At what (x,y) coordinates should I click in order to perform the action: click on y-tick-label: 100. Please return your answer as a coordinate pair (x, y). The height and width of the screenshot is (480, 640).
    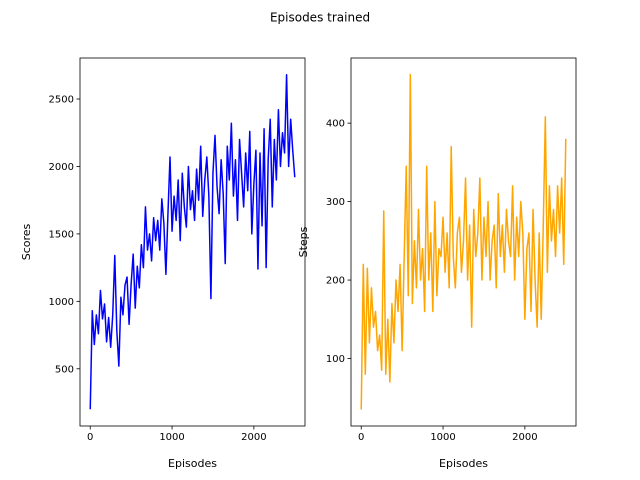
    Looking at the image, I should click on (335, 359).